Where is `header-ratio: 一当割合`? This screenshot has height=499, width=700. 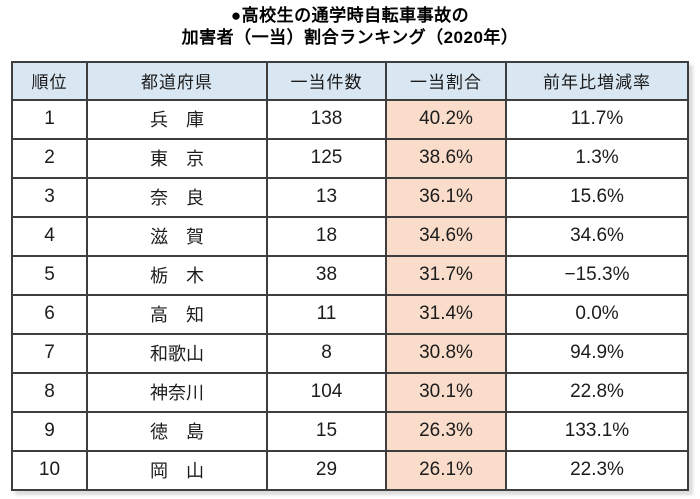 header-ratio: 一当割合 is located at coordinates (446, 80).